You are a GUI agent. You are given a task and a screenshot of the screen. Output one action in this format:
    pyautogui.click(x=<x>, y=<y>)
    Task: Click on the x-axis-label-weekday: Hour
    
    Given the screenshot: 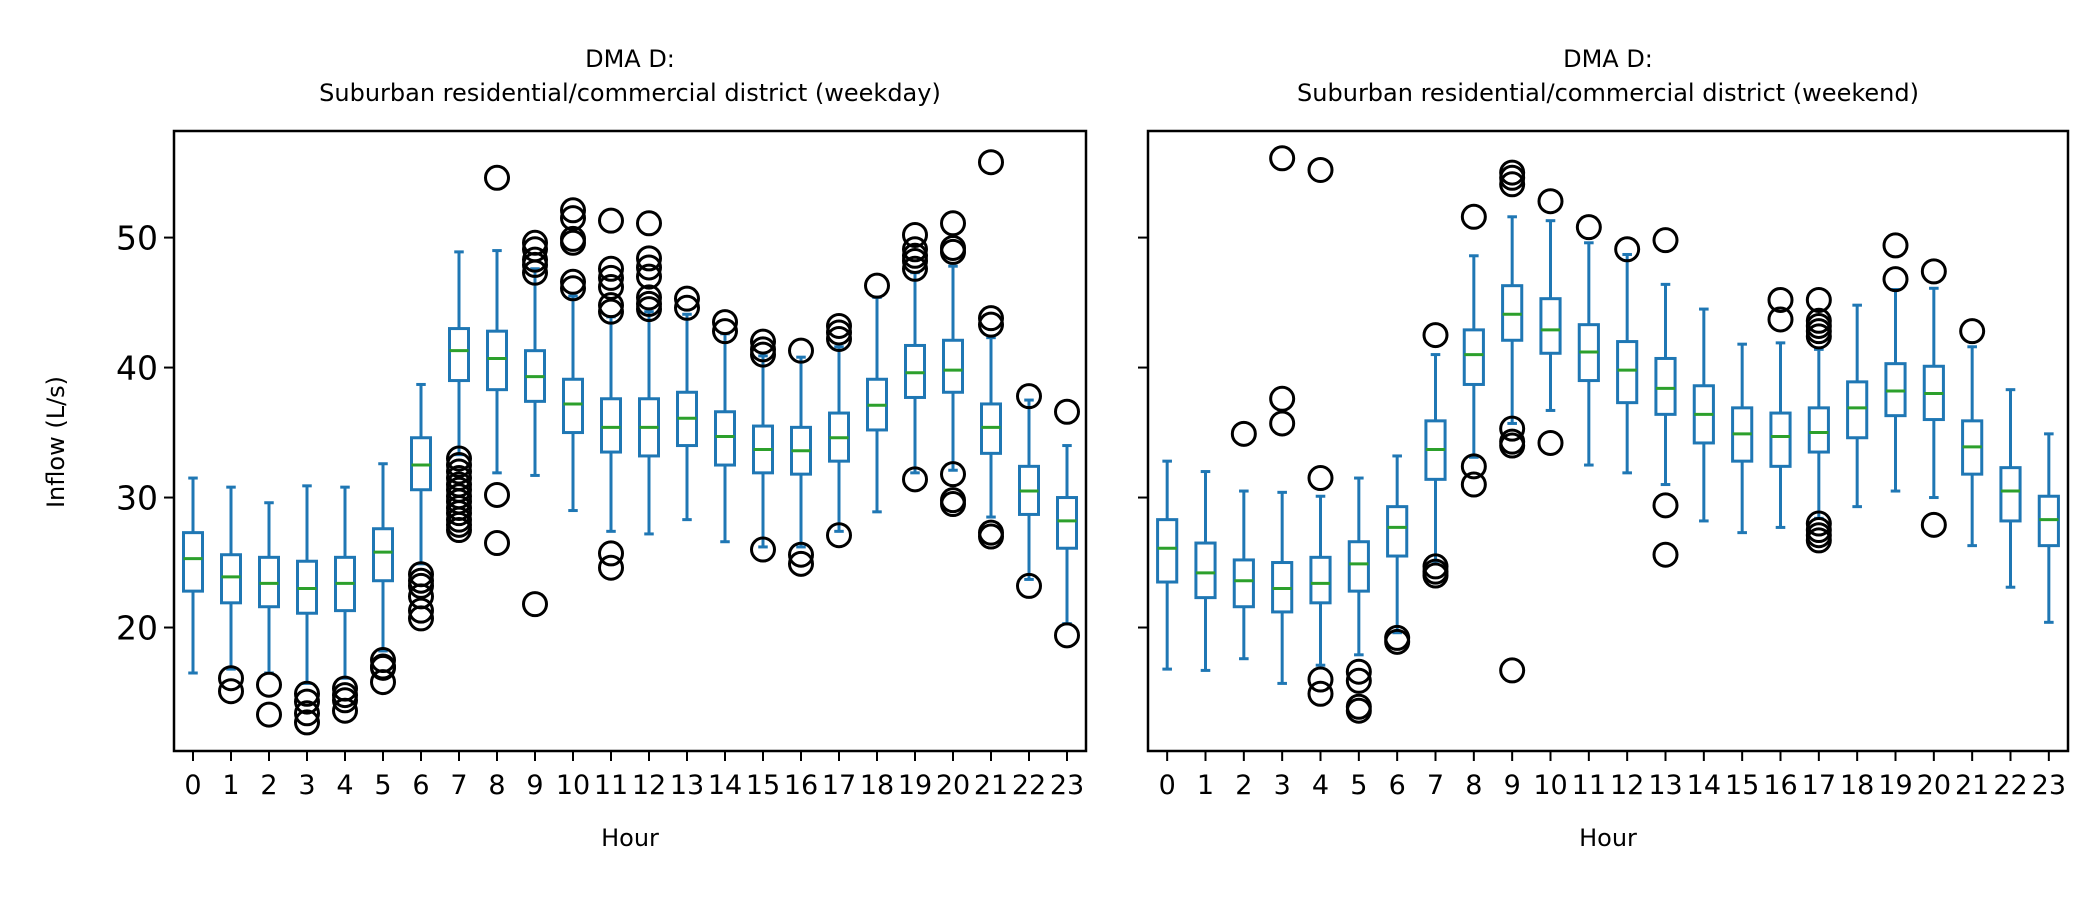 What is the action you would take?
    pyautogui.click(x=630, y=838)
    